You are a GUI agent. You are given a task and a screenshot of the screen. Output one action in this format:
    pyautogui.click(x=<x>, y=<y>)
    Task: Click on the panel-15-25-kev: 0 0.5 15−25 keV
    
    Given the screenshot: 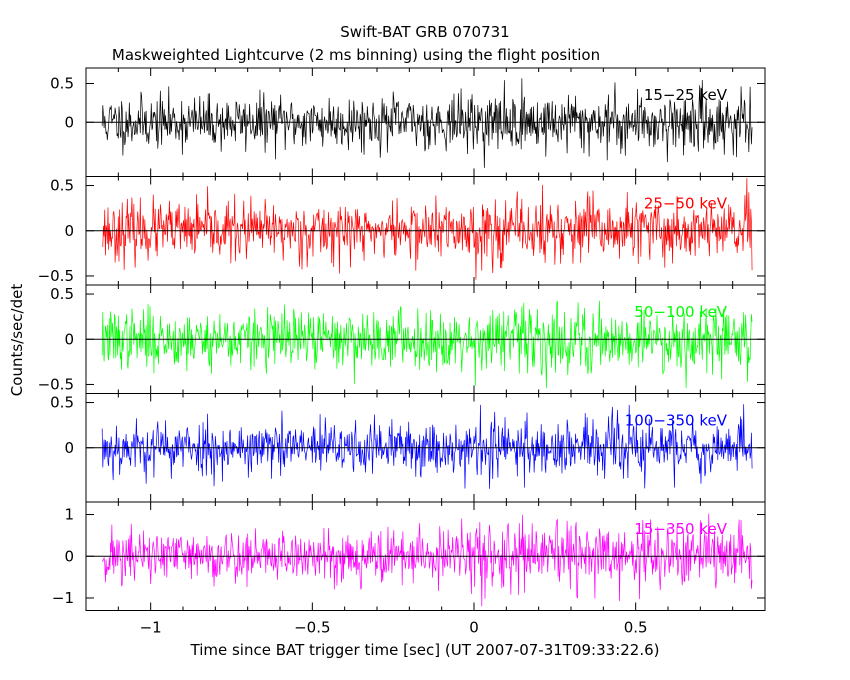 What is the action you would take?
    pyautogui.click(x=408, y=122)
    